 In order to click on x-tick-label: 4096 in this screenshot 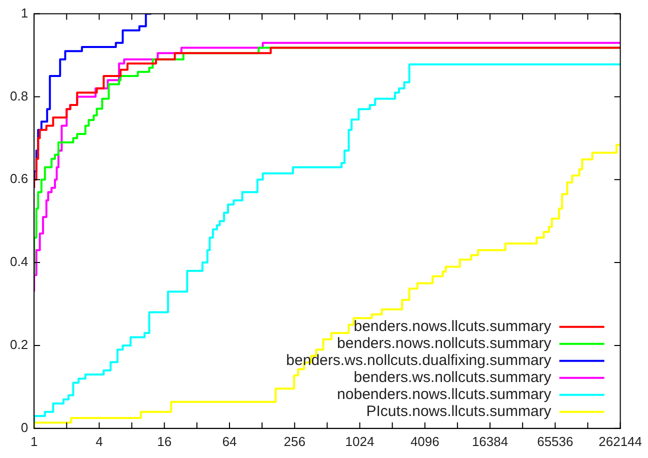, I will do `click(425, 441)`.